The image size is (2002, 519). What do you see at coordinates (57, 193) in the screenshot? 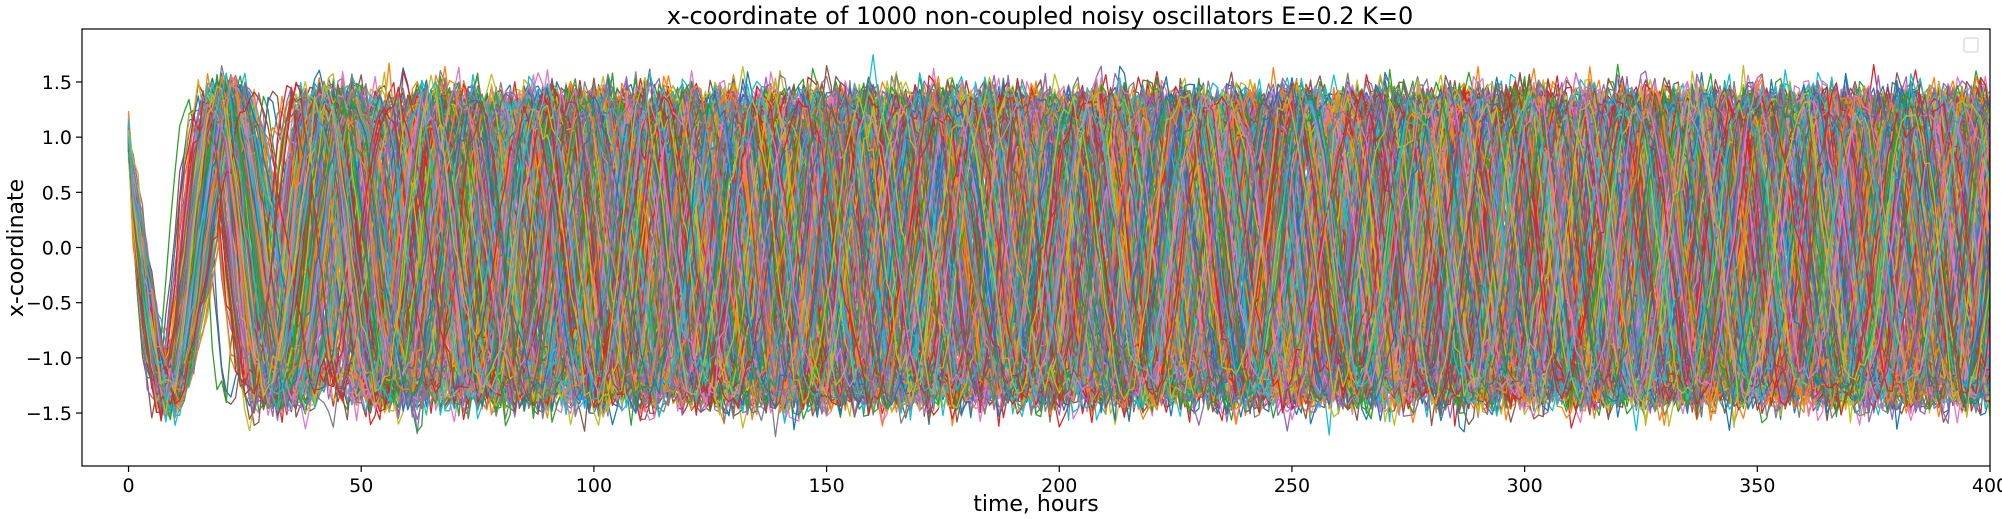
I see `y-tick-label: 0.5` at bounding box center [57, 193].